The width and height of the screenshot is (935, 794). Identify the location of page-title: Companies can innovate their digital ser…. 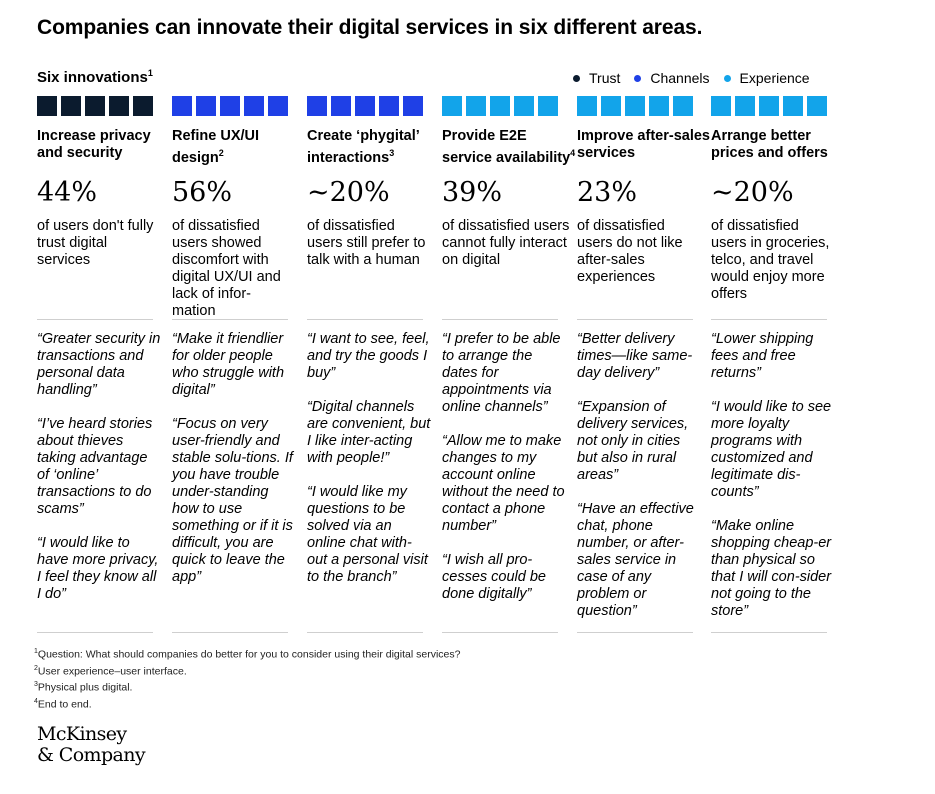
(370, 27).